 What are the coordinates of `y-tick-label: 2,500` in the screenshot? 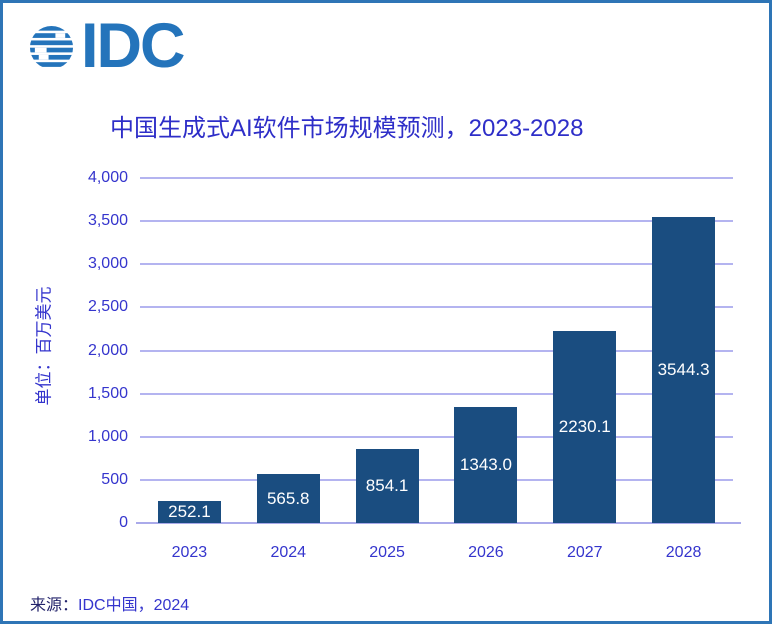 It's located at (107, 307).